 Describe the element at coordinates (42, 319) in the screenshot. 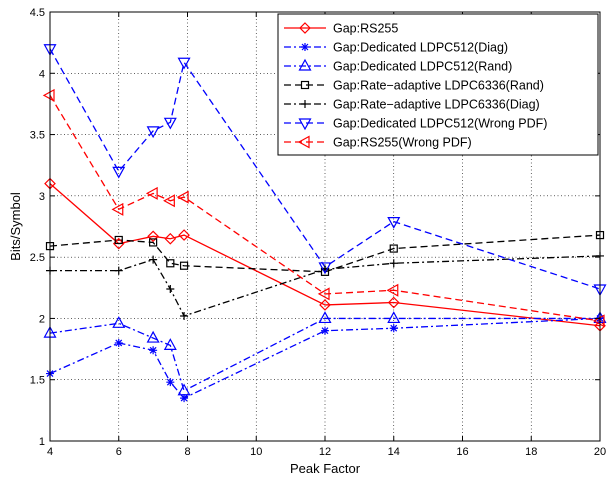

I see `y-tick-label: 2` at that location.